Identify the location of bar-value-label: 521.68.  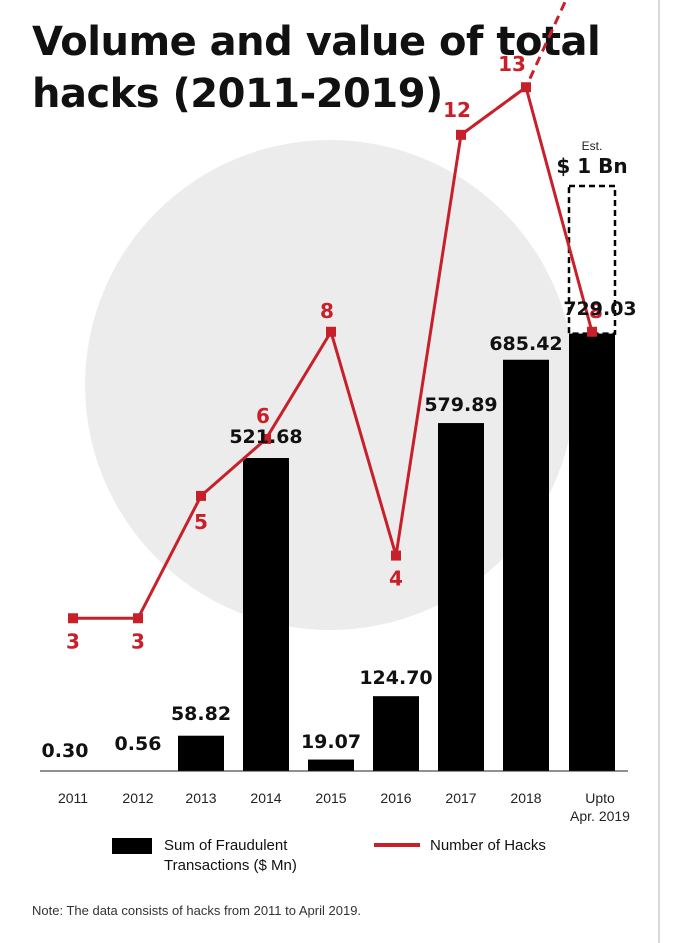
(265, 437).